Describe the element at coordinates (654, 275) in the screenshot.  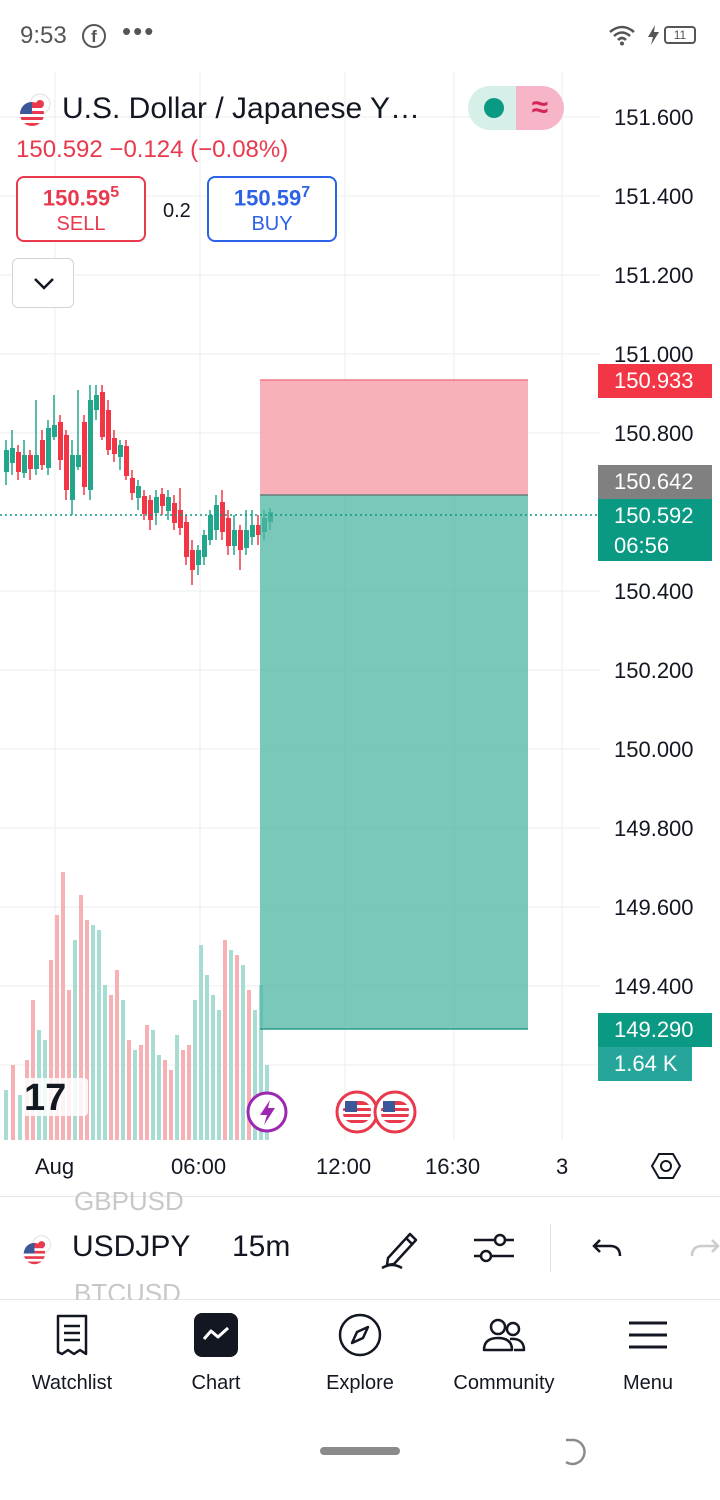
I see `price-axis-label: 151.200` at that location.